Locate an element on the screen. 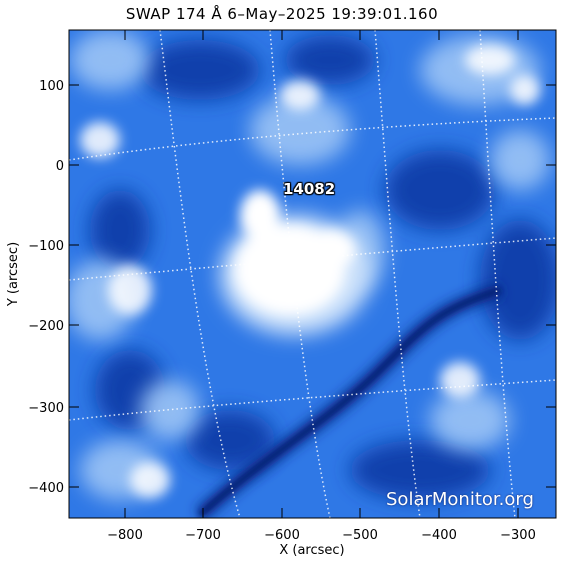 The height and width of the screenshot is (564, 564). active-region-label: 14082 is located at coordinates (309, 189).